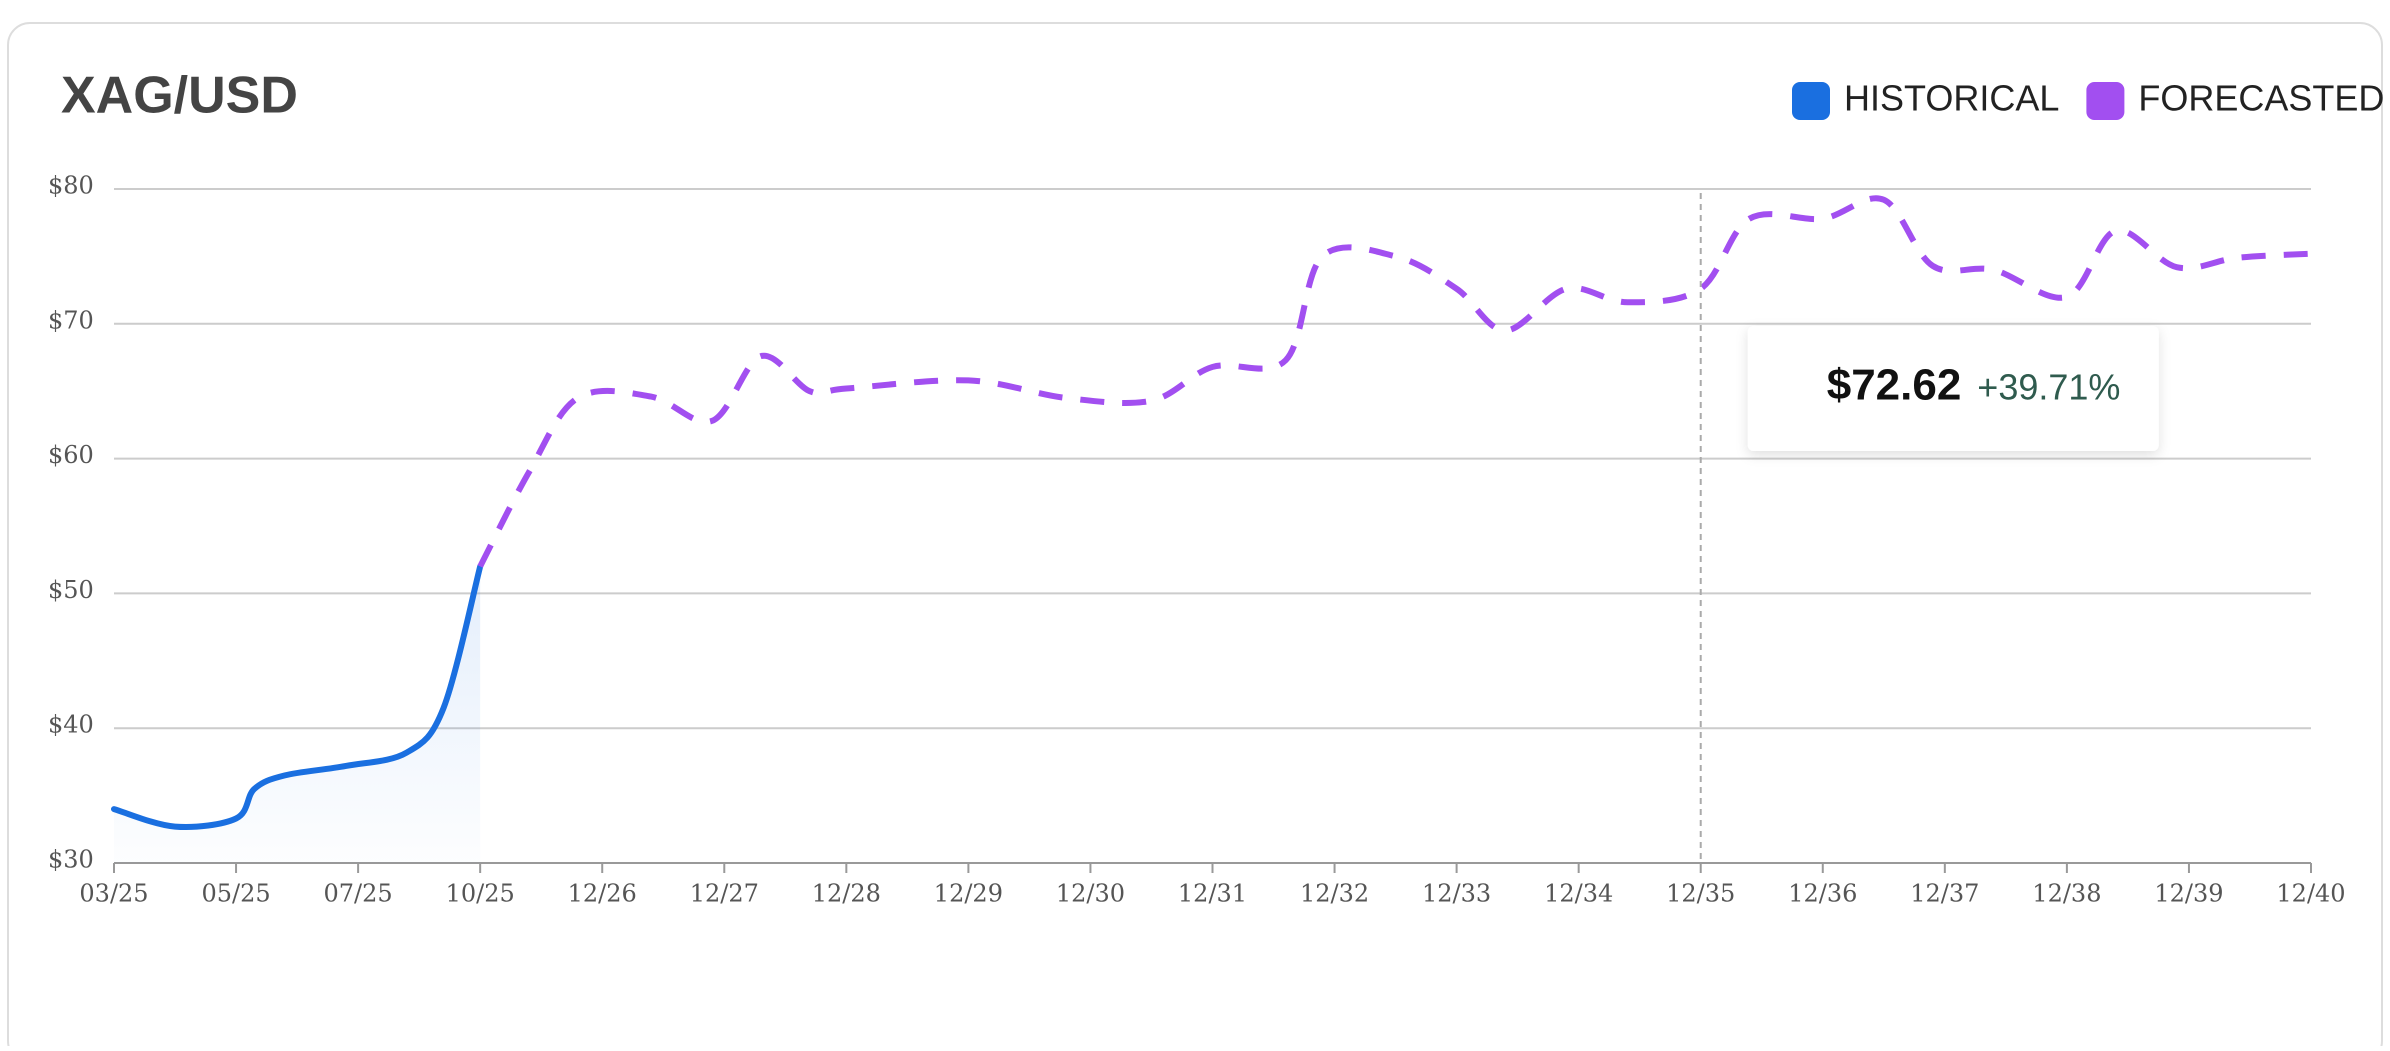 The width and height of the screenshot is (2390, 1051). I want to click on x-tick-label: 12/31, so click(1212, 894).